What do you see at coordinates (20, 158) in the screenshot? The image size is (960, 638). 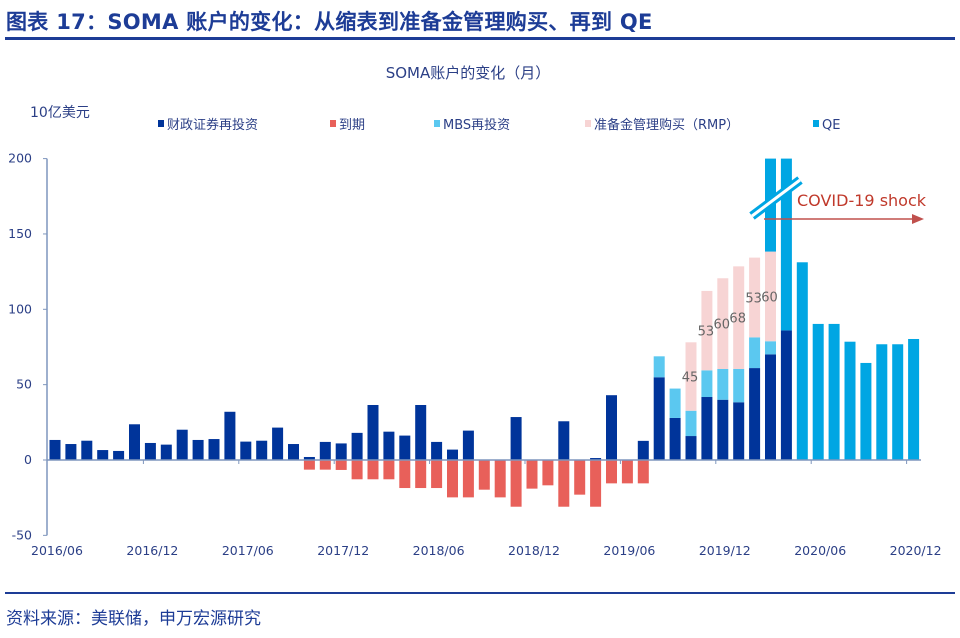 I see `y-tick-label: 200` at bounding box center [20, 158].